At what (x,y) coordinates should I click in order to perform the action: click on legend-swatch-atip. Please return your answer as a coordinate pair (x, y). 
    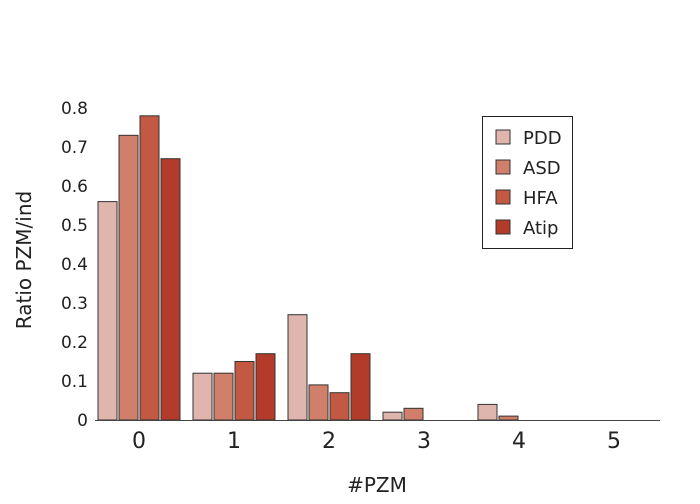
    Looking at the image, I should click on (503, 227).